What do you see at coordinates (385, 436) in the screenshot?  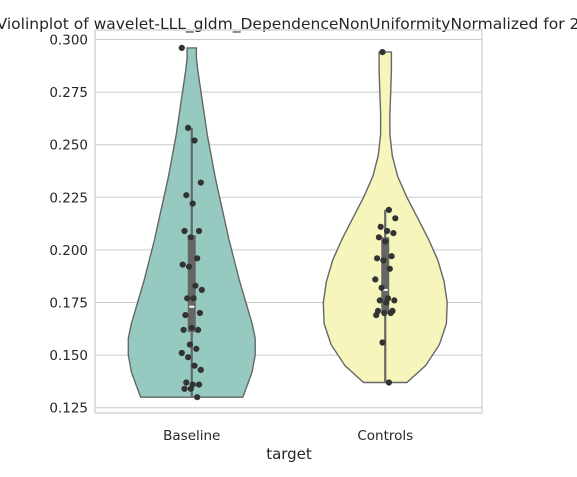 I see `x-tick-label: Controls` at bounding box center [385, 436].